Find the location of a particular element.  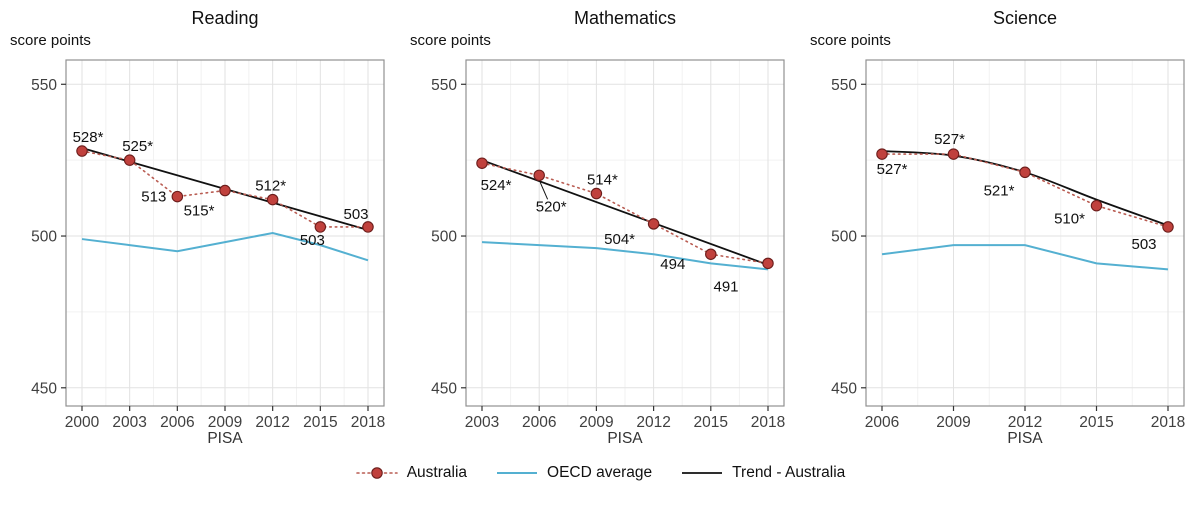

svg-text: 520* is located at coordinates (551, 206).